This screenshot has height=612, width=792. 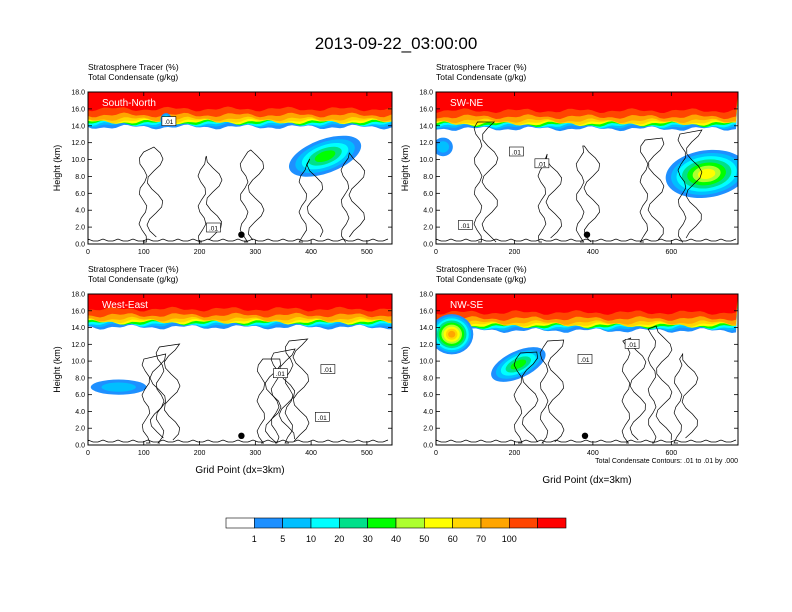 I want to click on colorbar-label: 30, so click(x=368, y=539).